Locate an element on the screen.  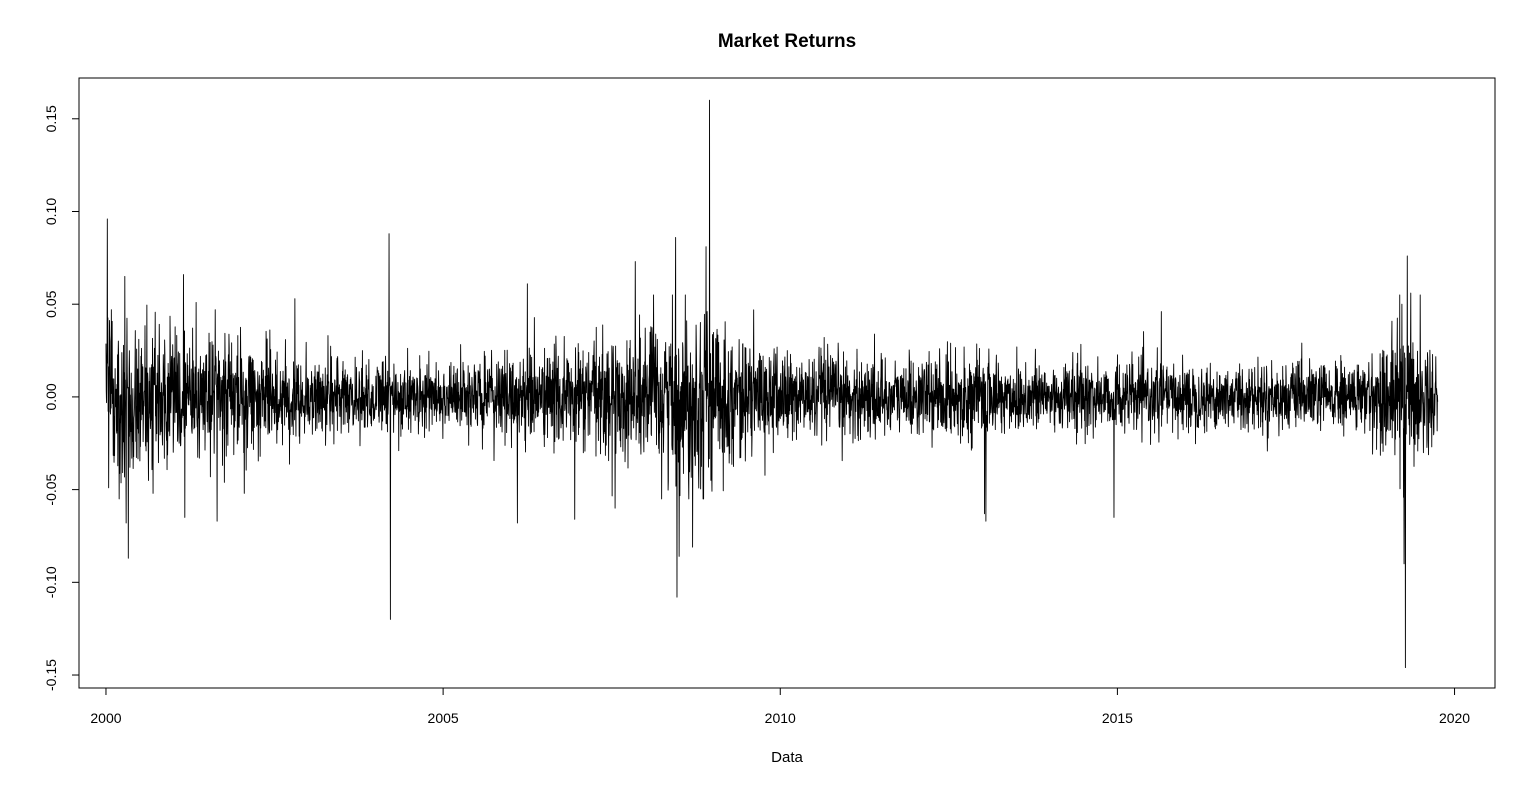
y-tick-label-0.00: 0.00 is located at coordinates (51, 396).